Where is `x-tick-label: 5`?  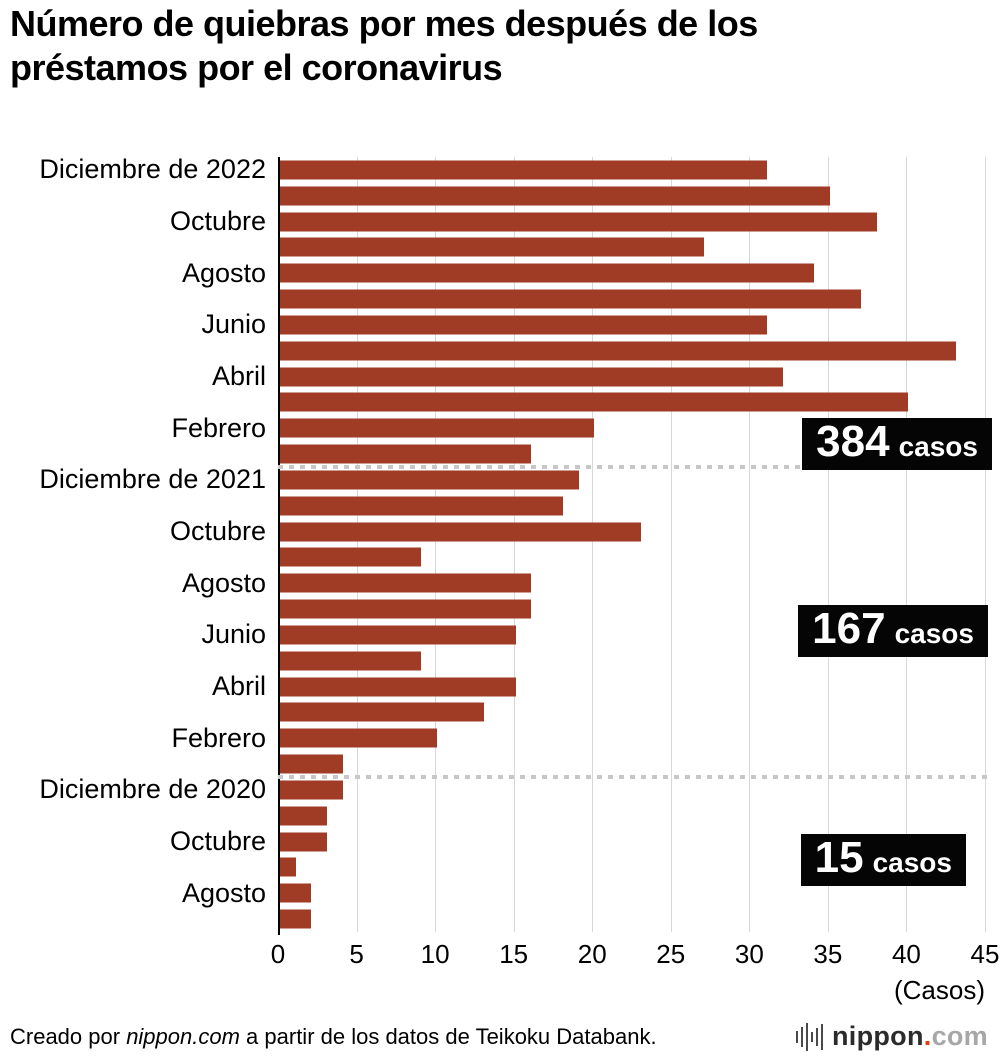 x-tick-label: 5 is located at coordinates (356, 954).